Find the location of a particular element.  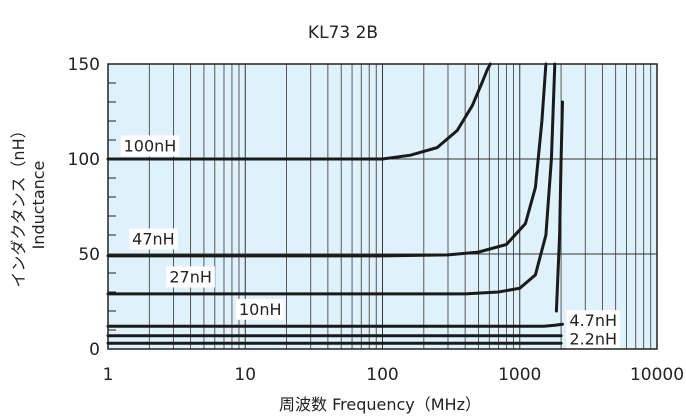

series-label: 2.2nH is located at coordinates (593, 338).